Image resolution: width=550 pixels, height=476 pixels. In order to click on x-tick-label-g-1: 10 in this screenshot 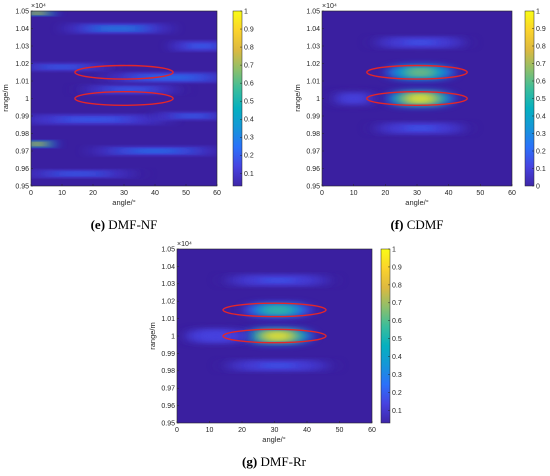, I will do `click(210, 430)`.